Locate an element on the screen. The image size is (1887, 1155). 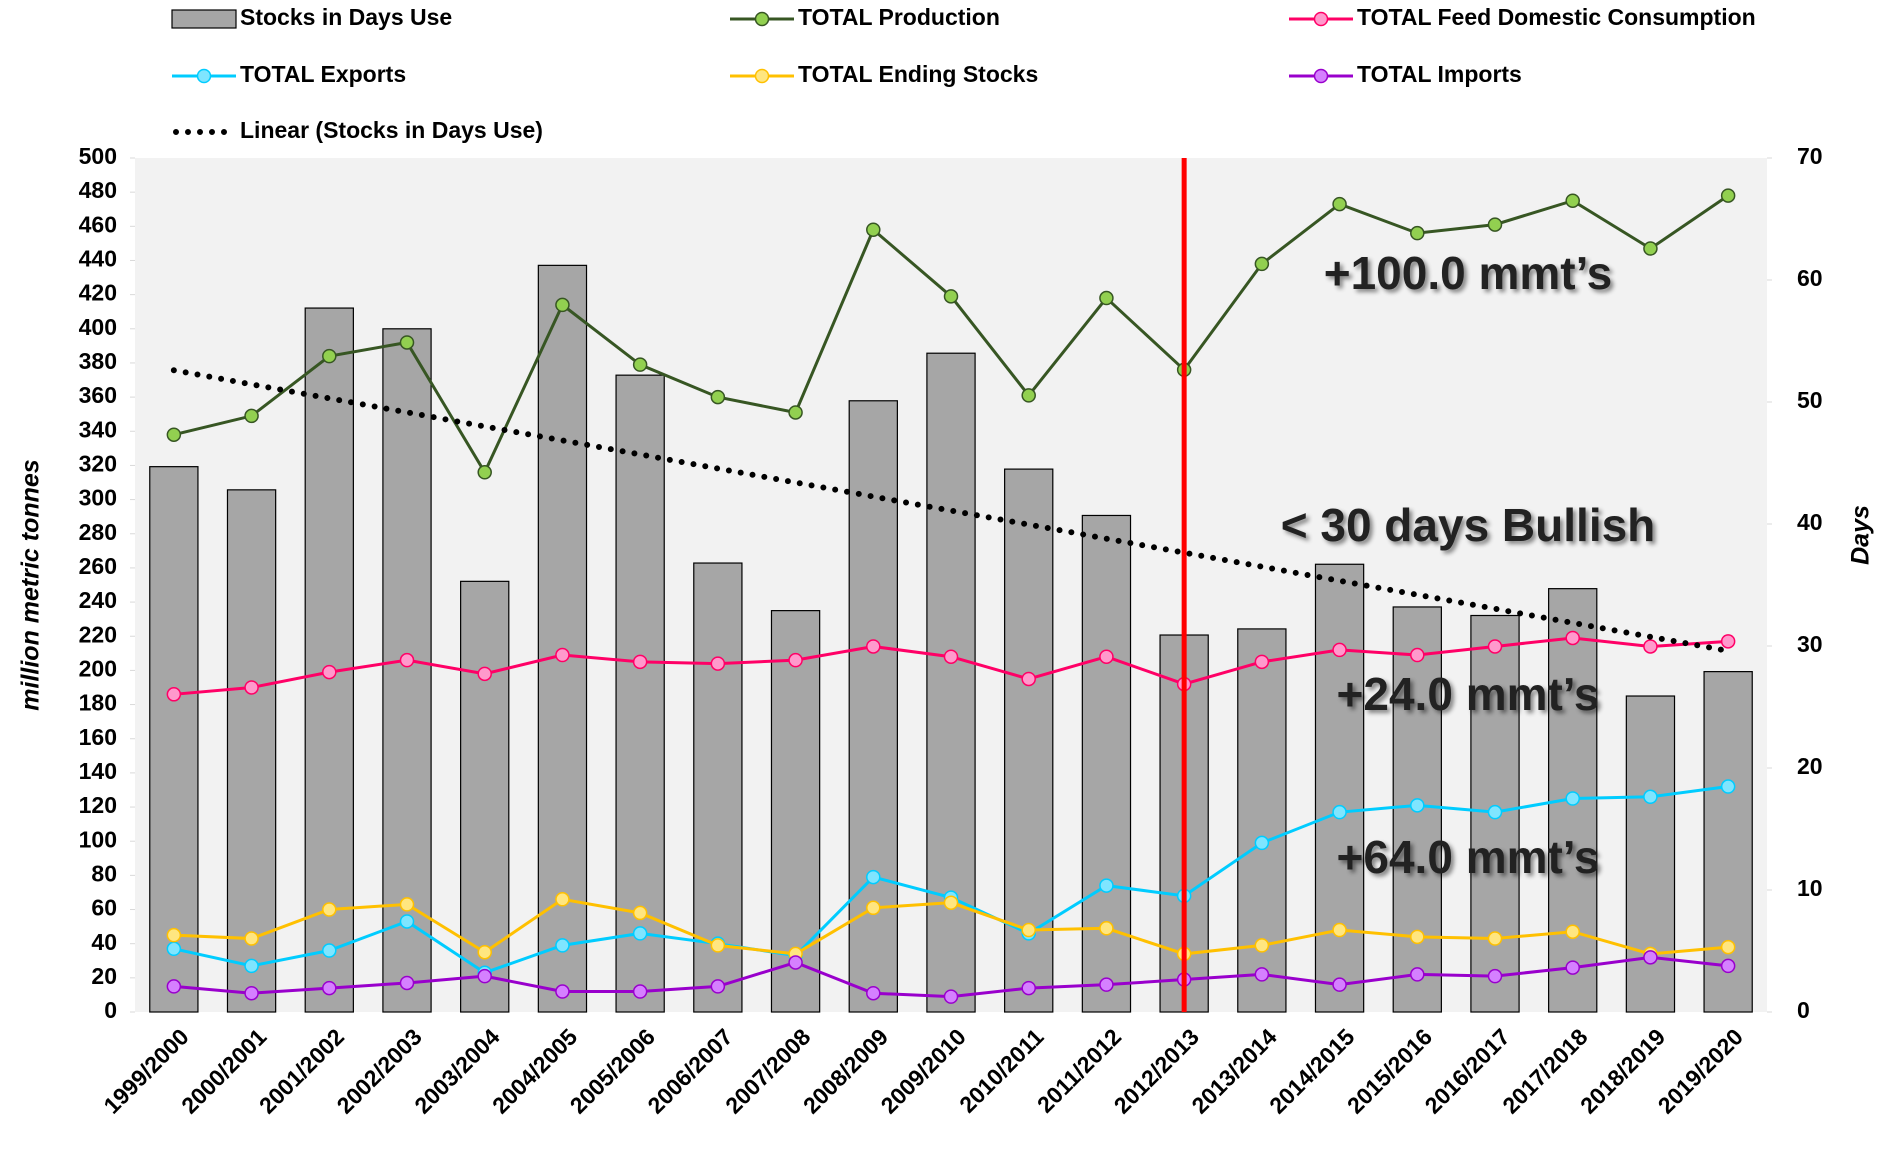
legend-label: Linear (Stocks in Days Use) is located at coordinates (391, 130).